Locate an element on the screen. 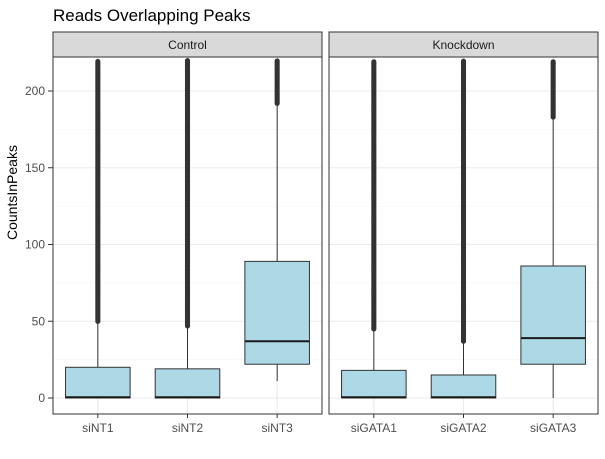 Image resolution: width=605 pixels, height=459 pixels. y-tick-label: 100 is located at coordinates (35, 245).